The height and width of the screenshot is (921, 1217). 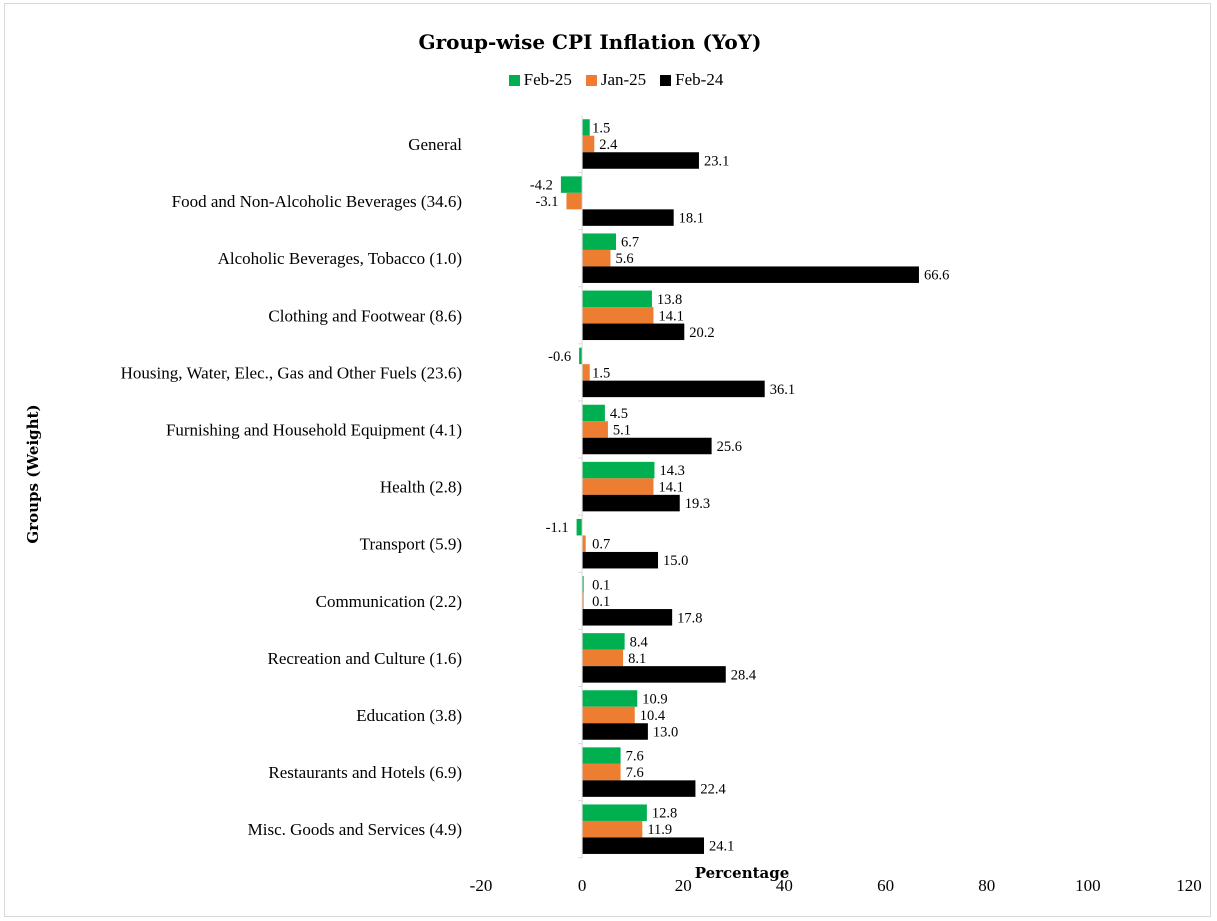 I want to click on data-label-Feb-25-10: 10.9, so click(x=654, y=700).